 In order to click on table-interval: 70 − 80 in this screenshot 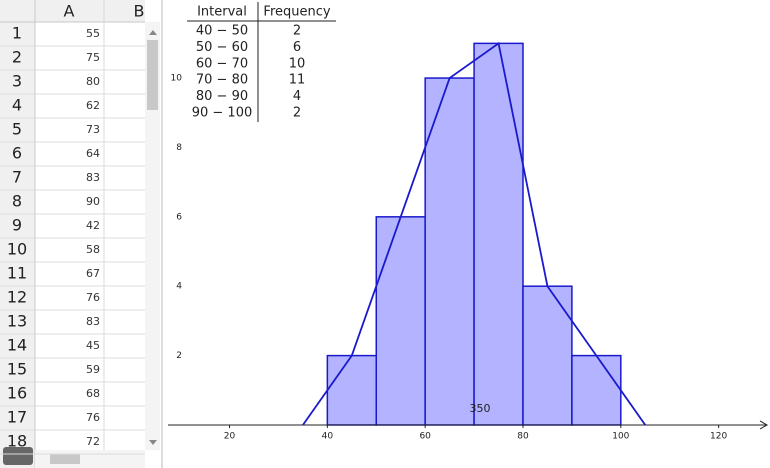, I will do `click(222, 80)`.